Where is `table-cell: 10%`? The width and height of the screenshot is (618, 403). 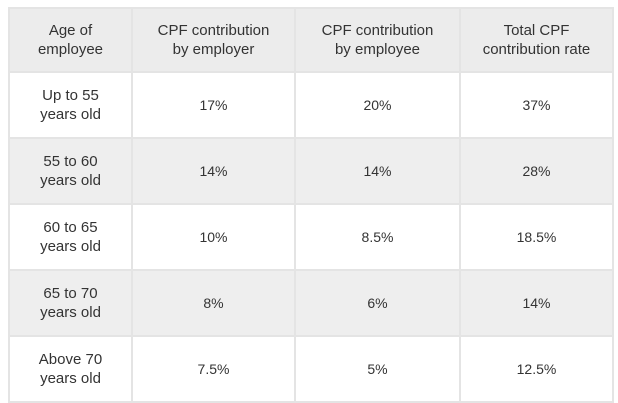 table-cell: 10% is located at coordinates (213, 237).